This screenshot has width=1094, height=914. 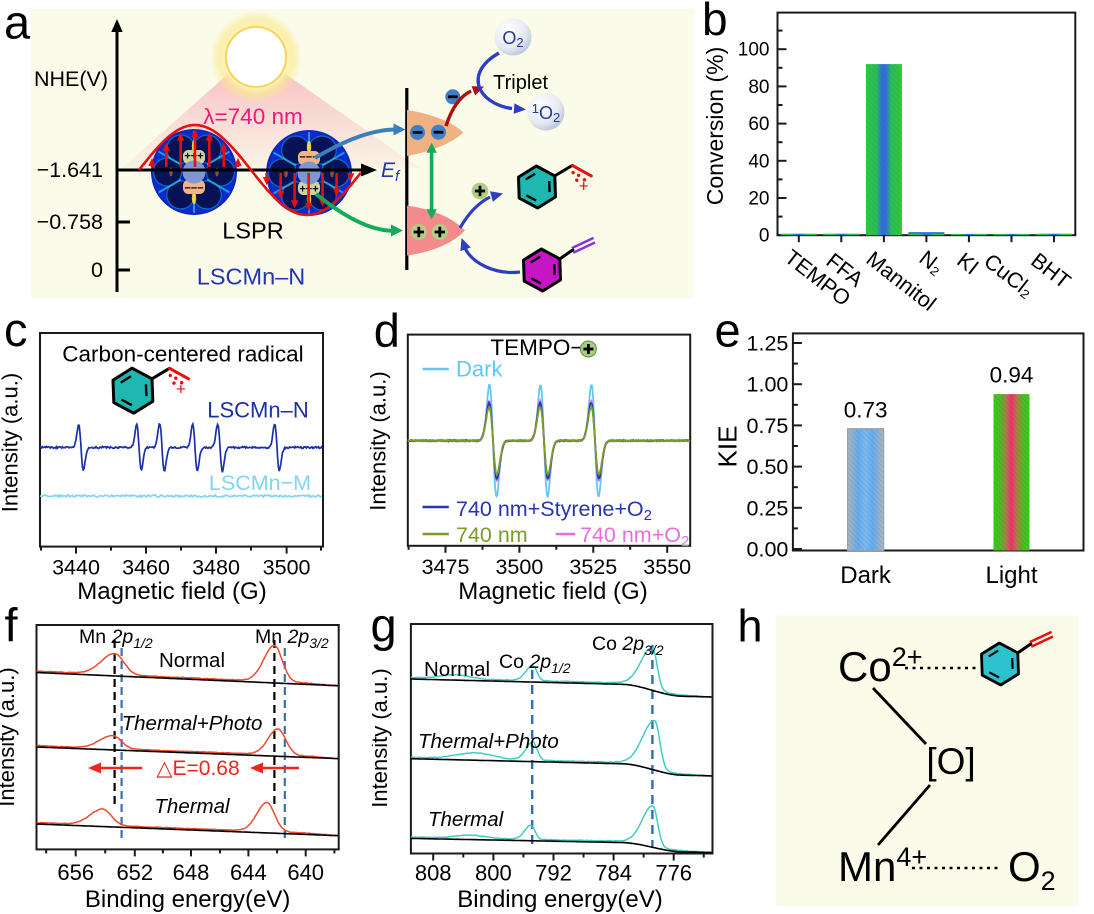 I want to click on svg-text: g, so click(x=384, y=625).